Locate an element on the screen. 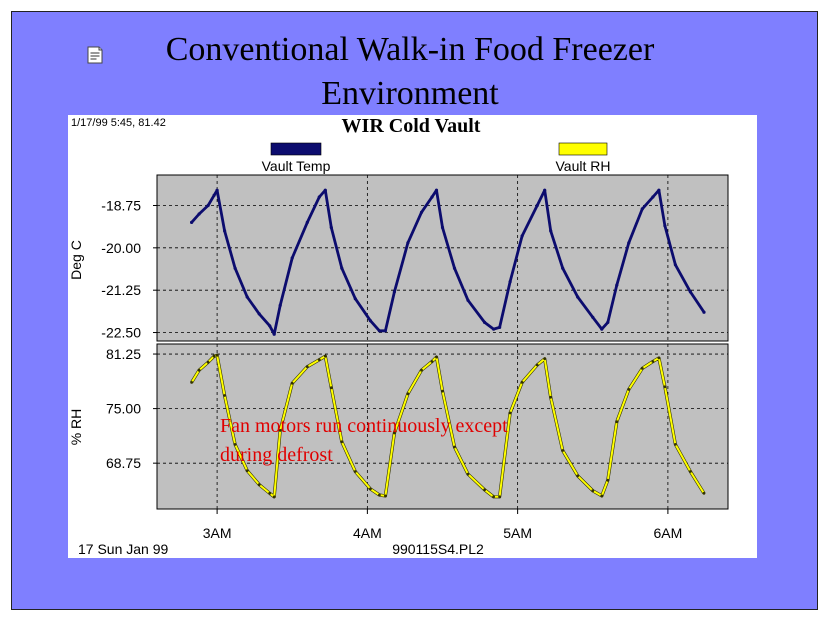  annotation-line2: during defrost is located at coordinates (276, 455).